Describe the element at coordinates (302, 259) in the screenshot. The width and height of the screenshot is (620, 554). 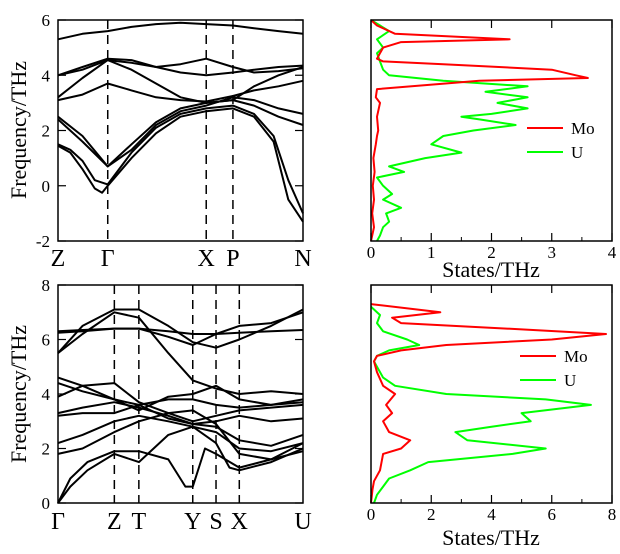
I see `kpoint-label: N` at that location.